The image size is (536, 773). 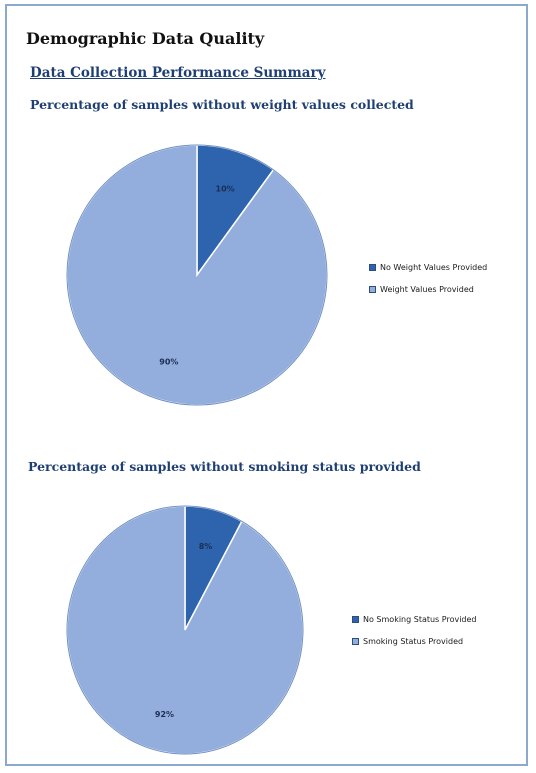 I want to click on legend-label: No Smoking Status Provided, so click(x=420, y=619).